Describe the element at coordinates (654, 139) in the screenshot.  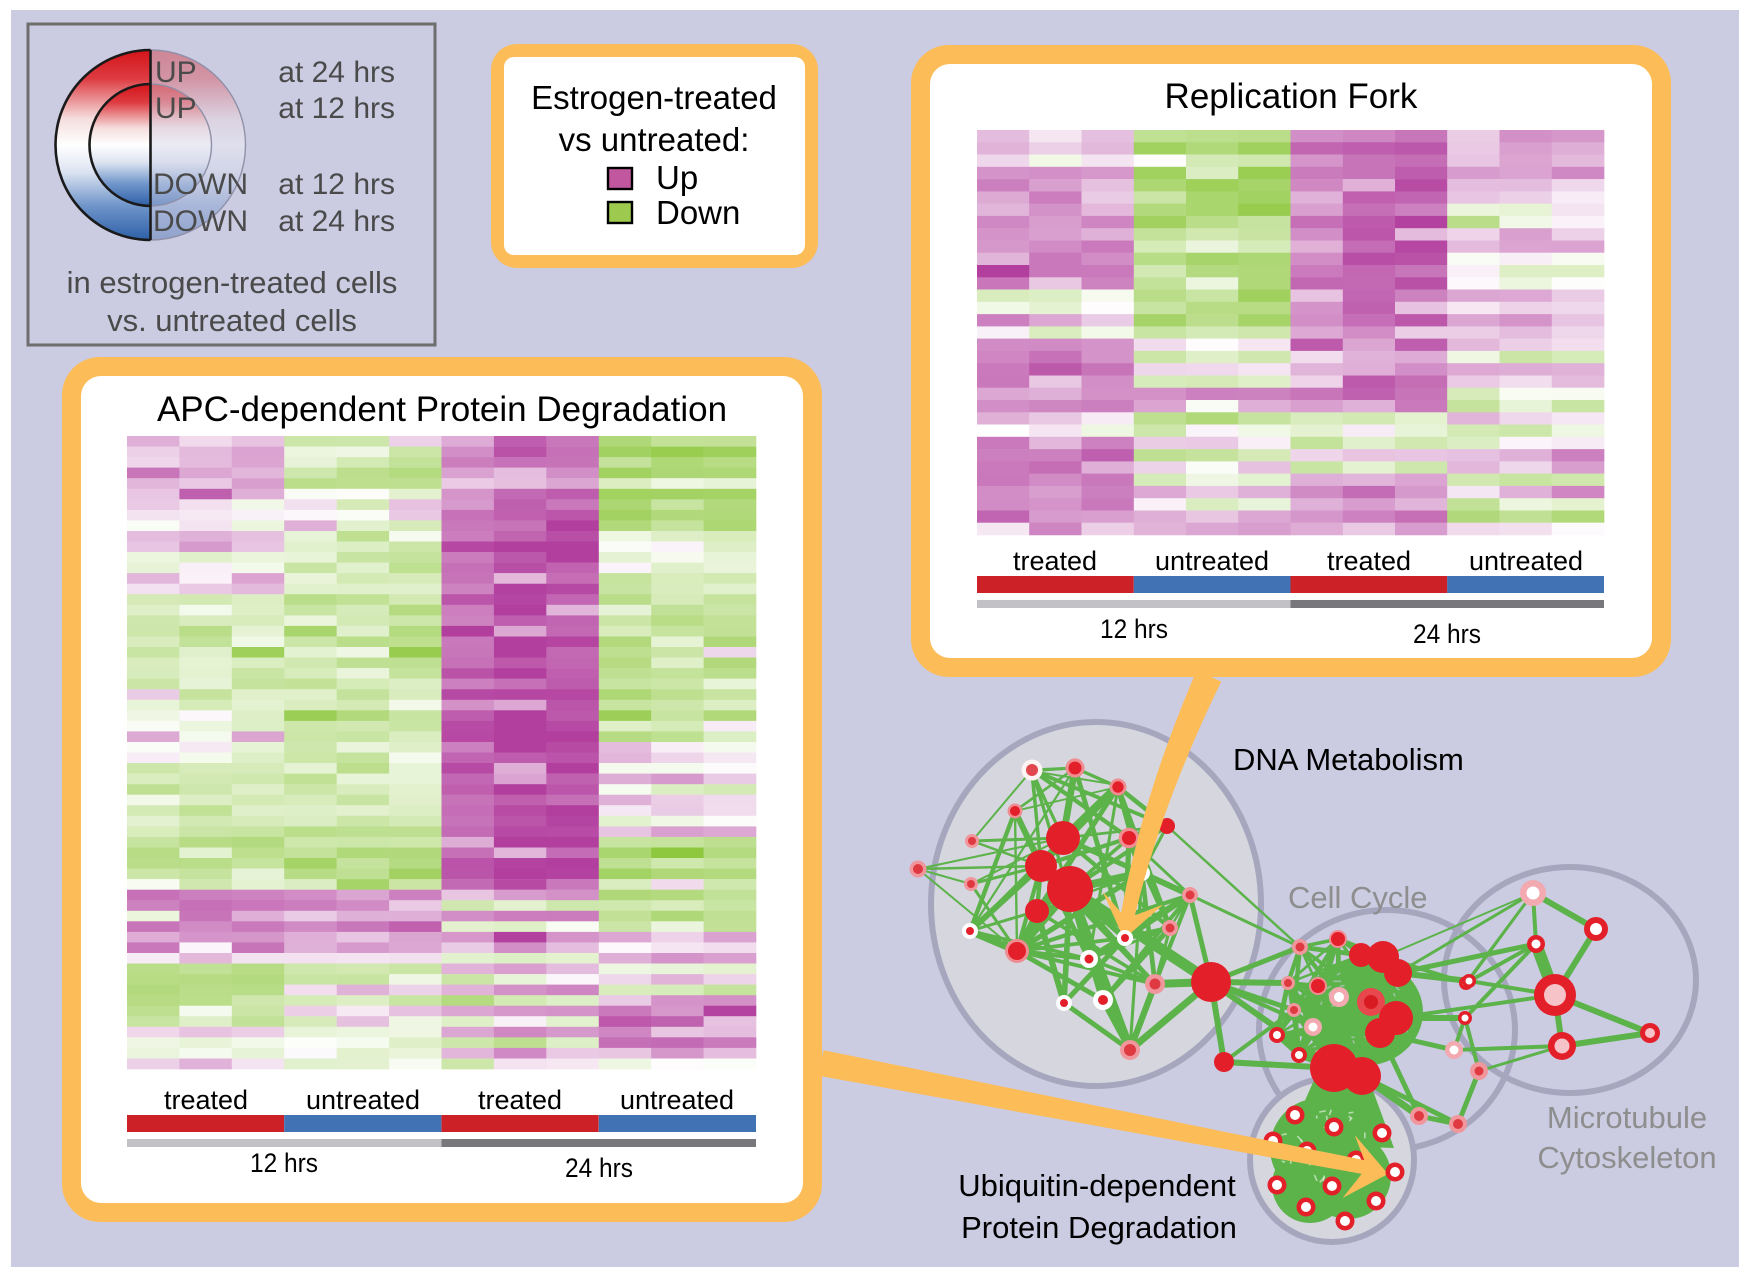
I see `svg-text: vs untreated:` at that location.